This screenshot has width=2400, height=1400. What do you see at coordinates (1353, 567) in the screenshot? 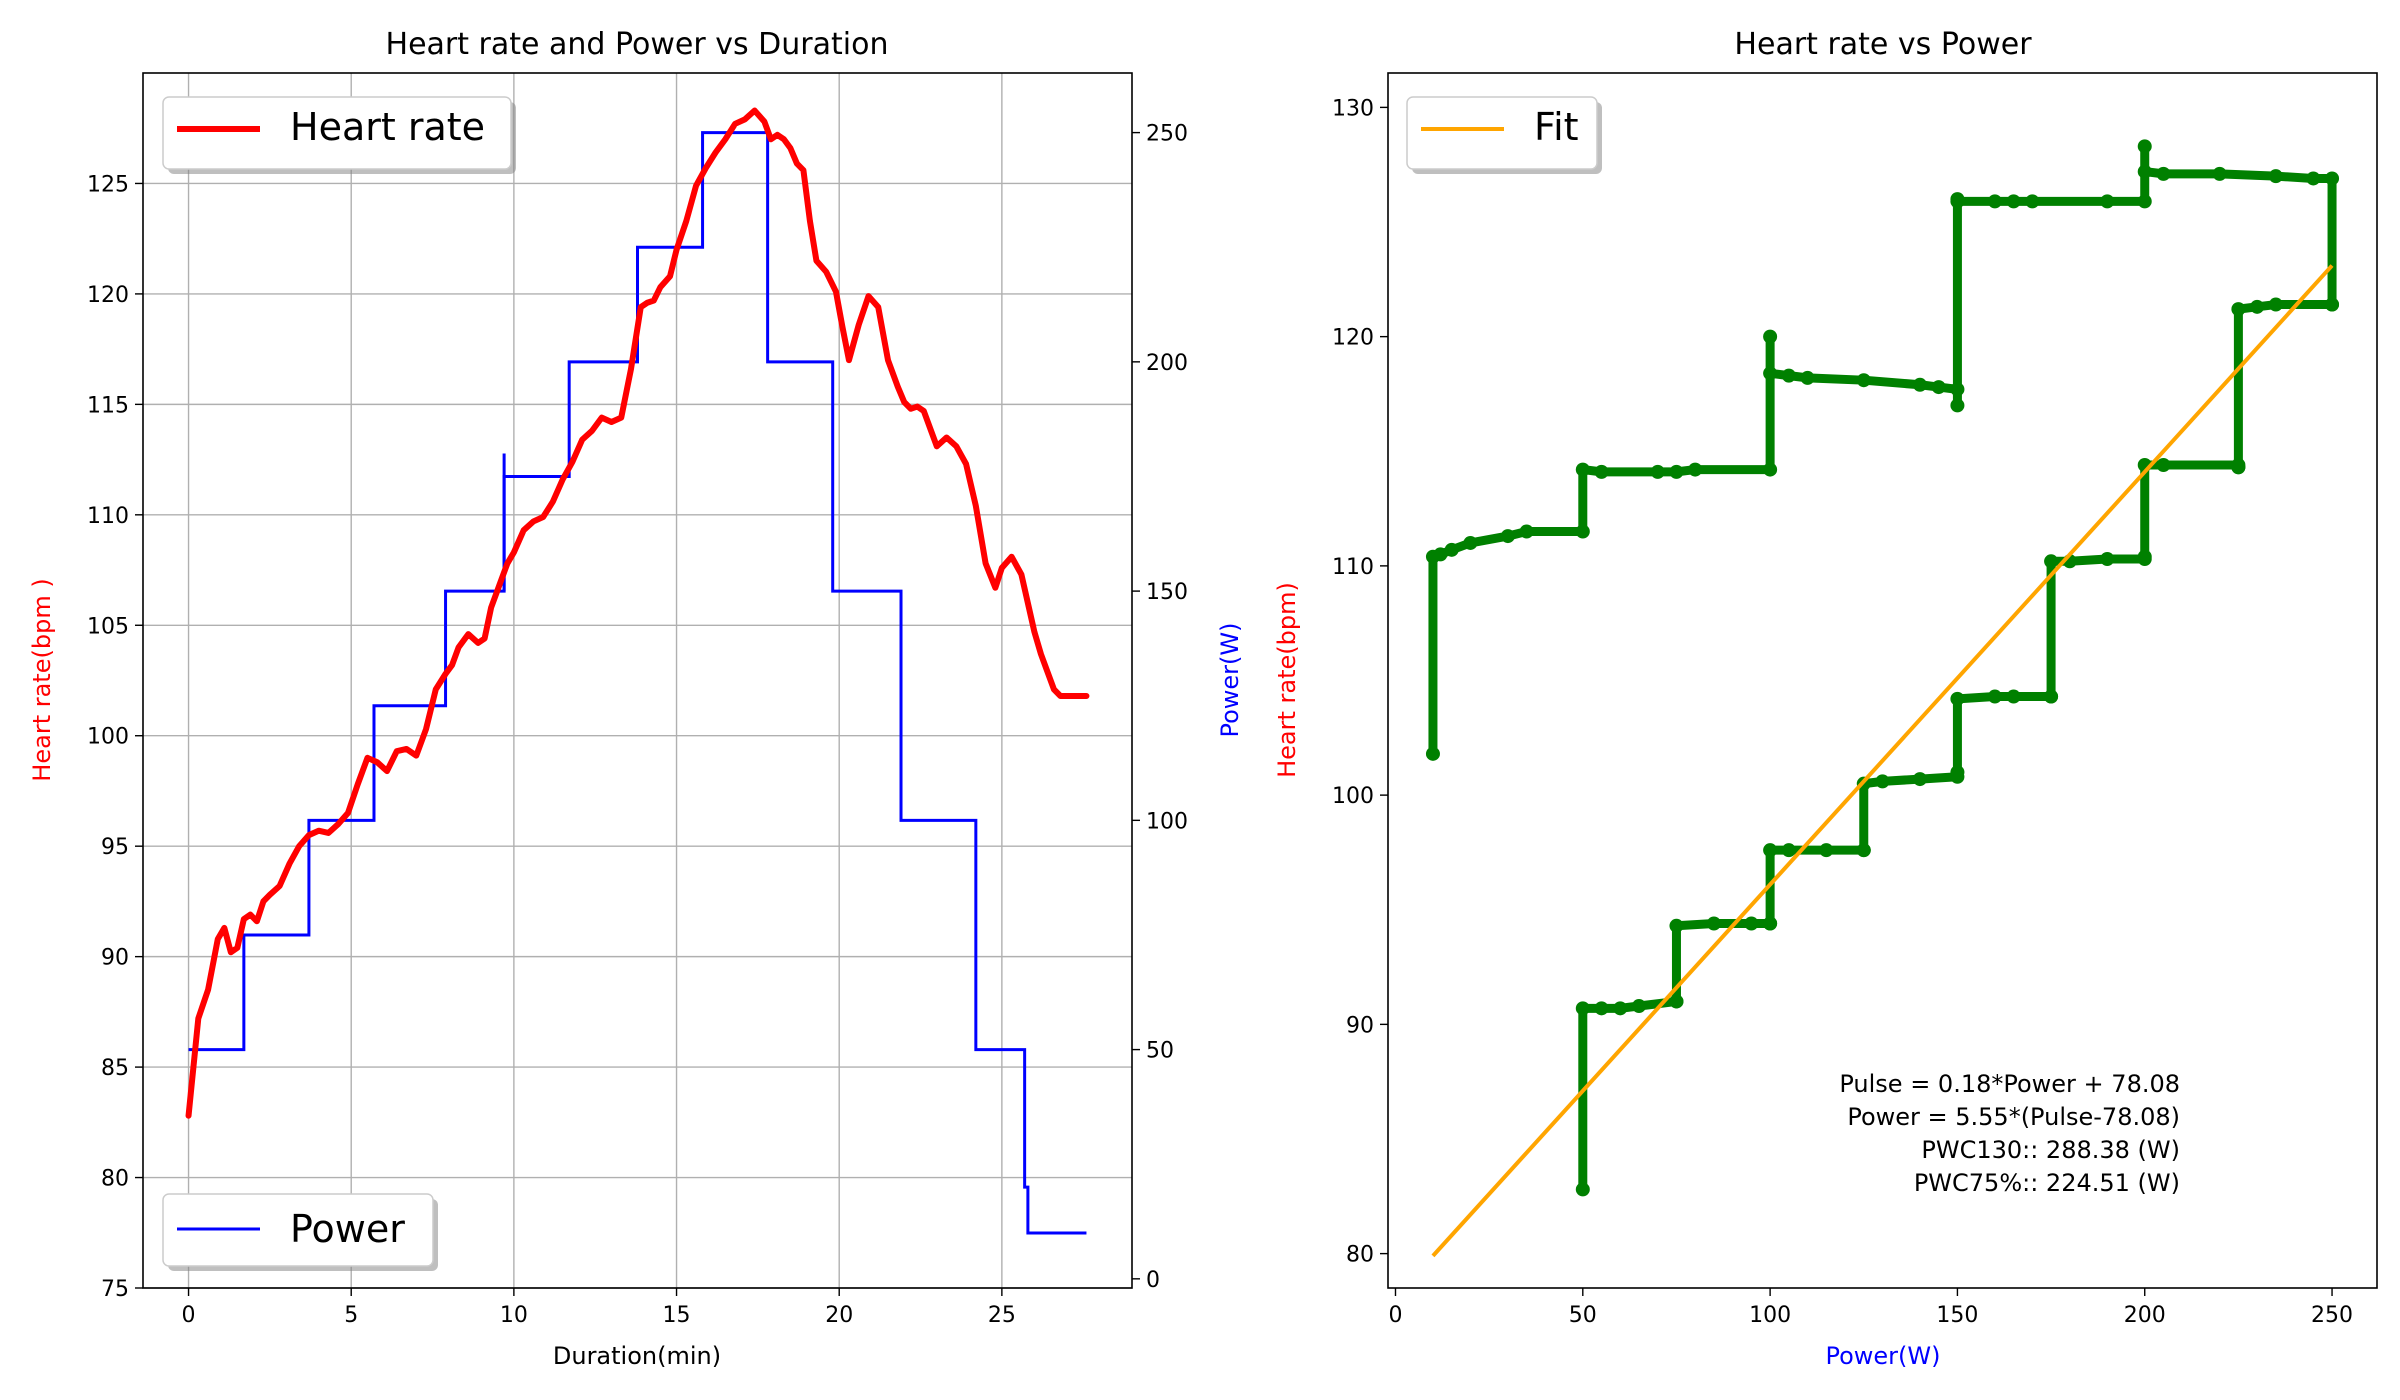
I see `right-y-tick-label: 110` at bounding box center [1353, 567].